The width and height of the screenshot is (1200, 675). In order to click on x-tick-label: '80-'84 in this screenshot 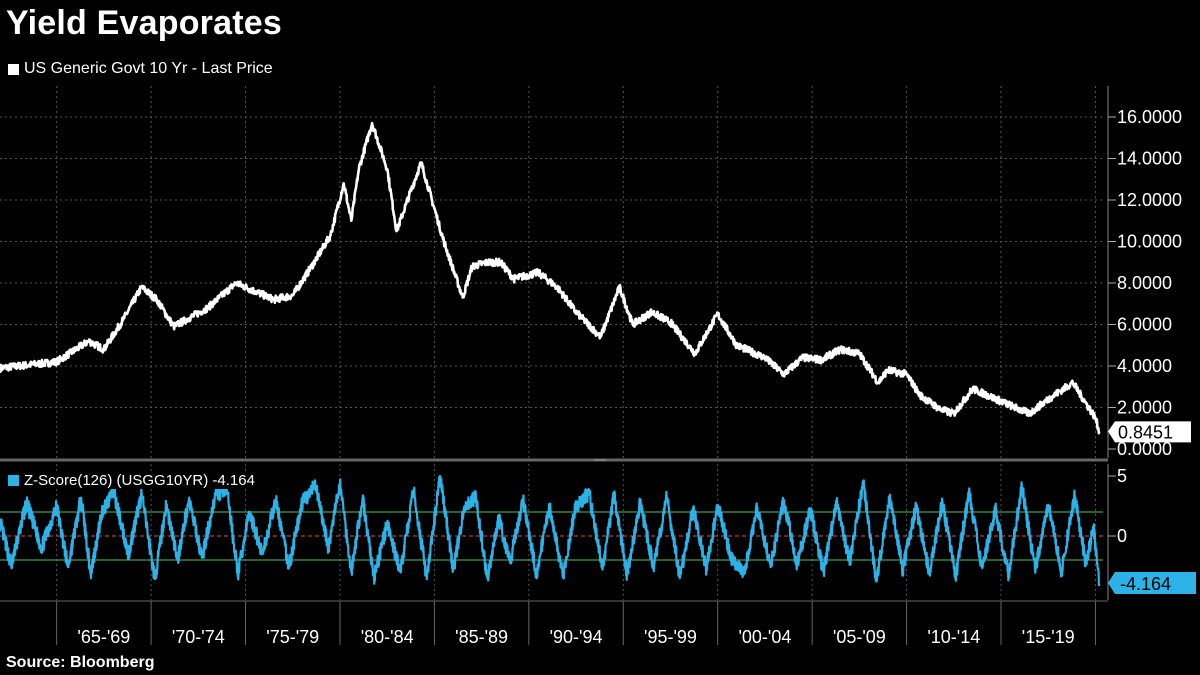, I will do `click(387, 637)`.